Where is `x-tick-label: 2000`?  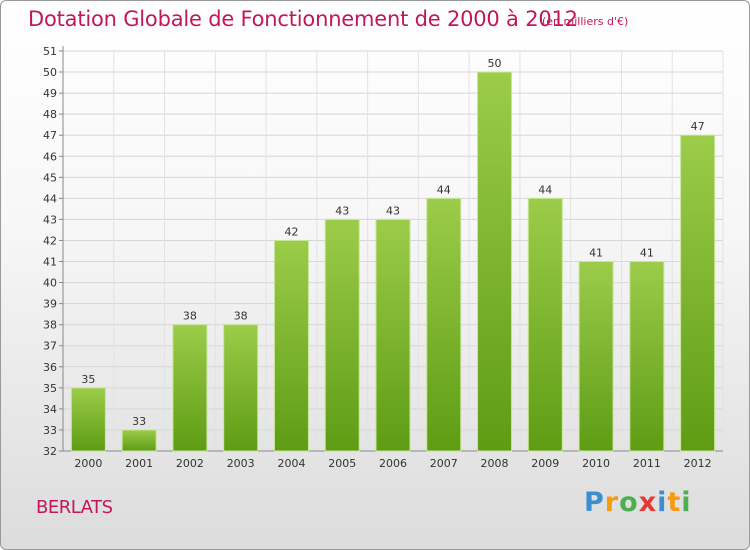 x-tick-label: 2000 is located at coordinates (88, 463).